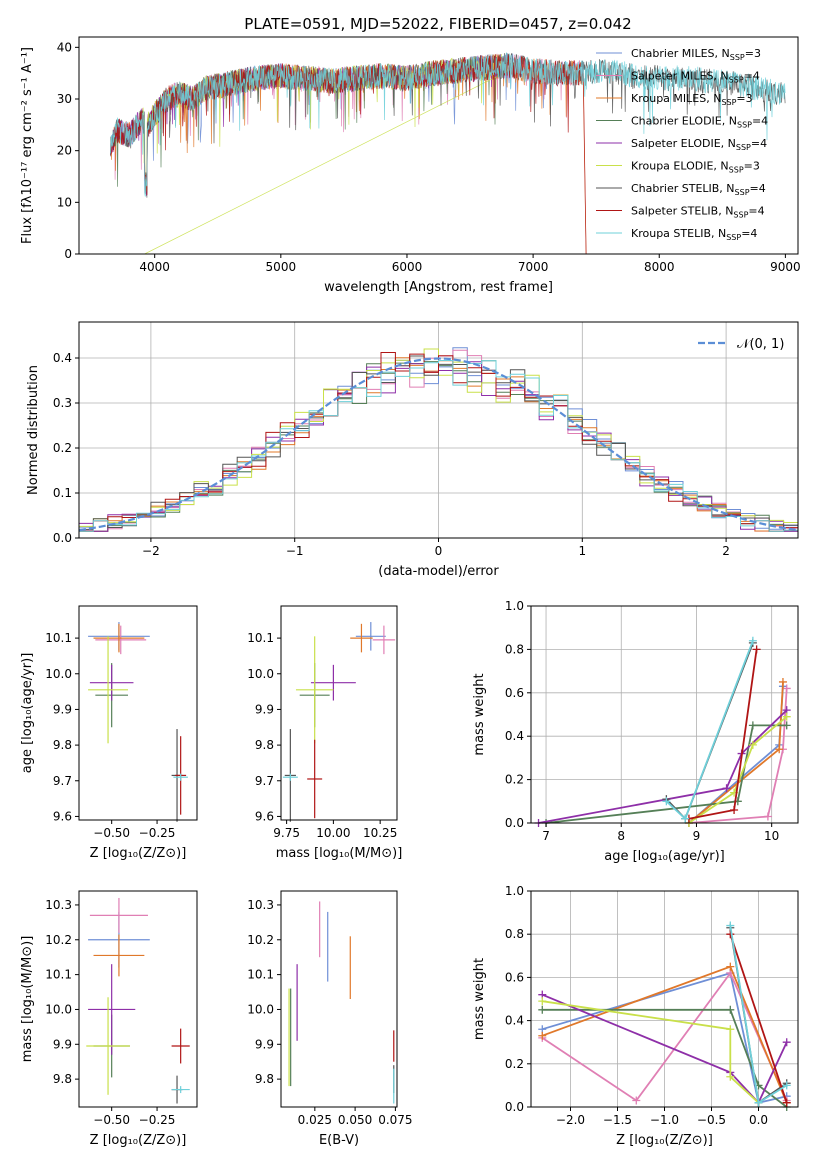 This screenshot has width=819, height=1174. What do you see at coordinates (27, 145) in the screenshot?
I see `y-axis-label: Flux [fλ10⁻¹⁷ erg cm⁻² s⁻¹ A⁻¹]` at bounding box center [27, 145].